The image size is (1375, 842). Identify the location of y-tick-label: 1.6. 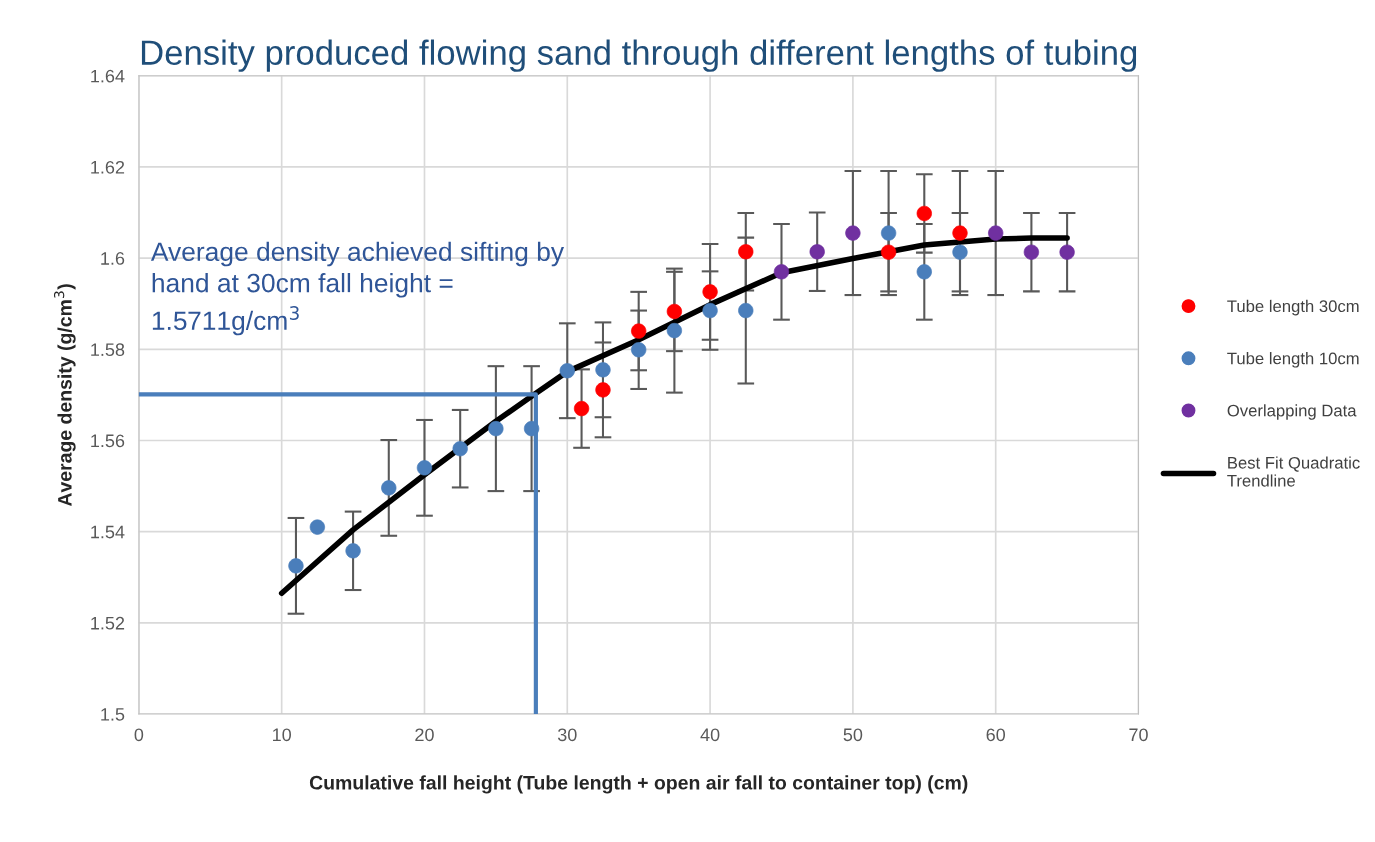
(113, 258).